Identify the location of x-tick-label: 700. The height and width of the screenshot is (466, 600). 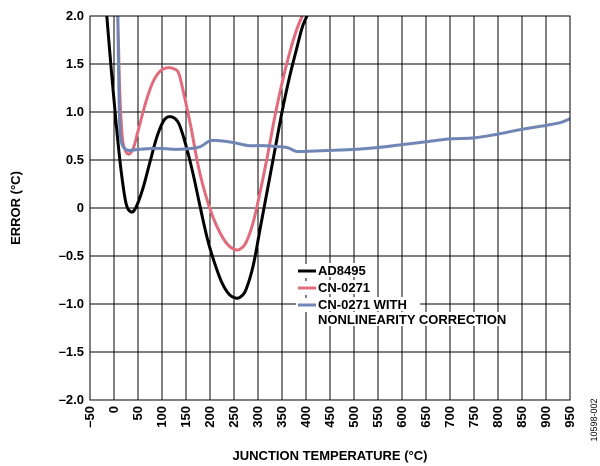
(449, 417).